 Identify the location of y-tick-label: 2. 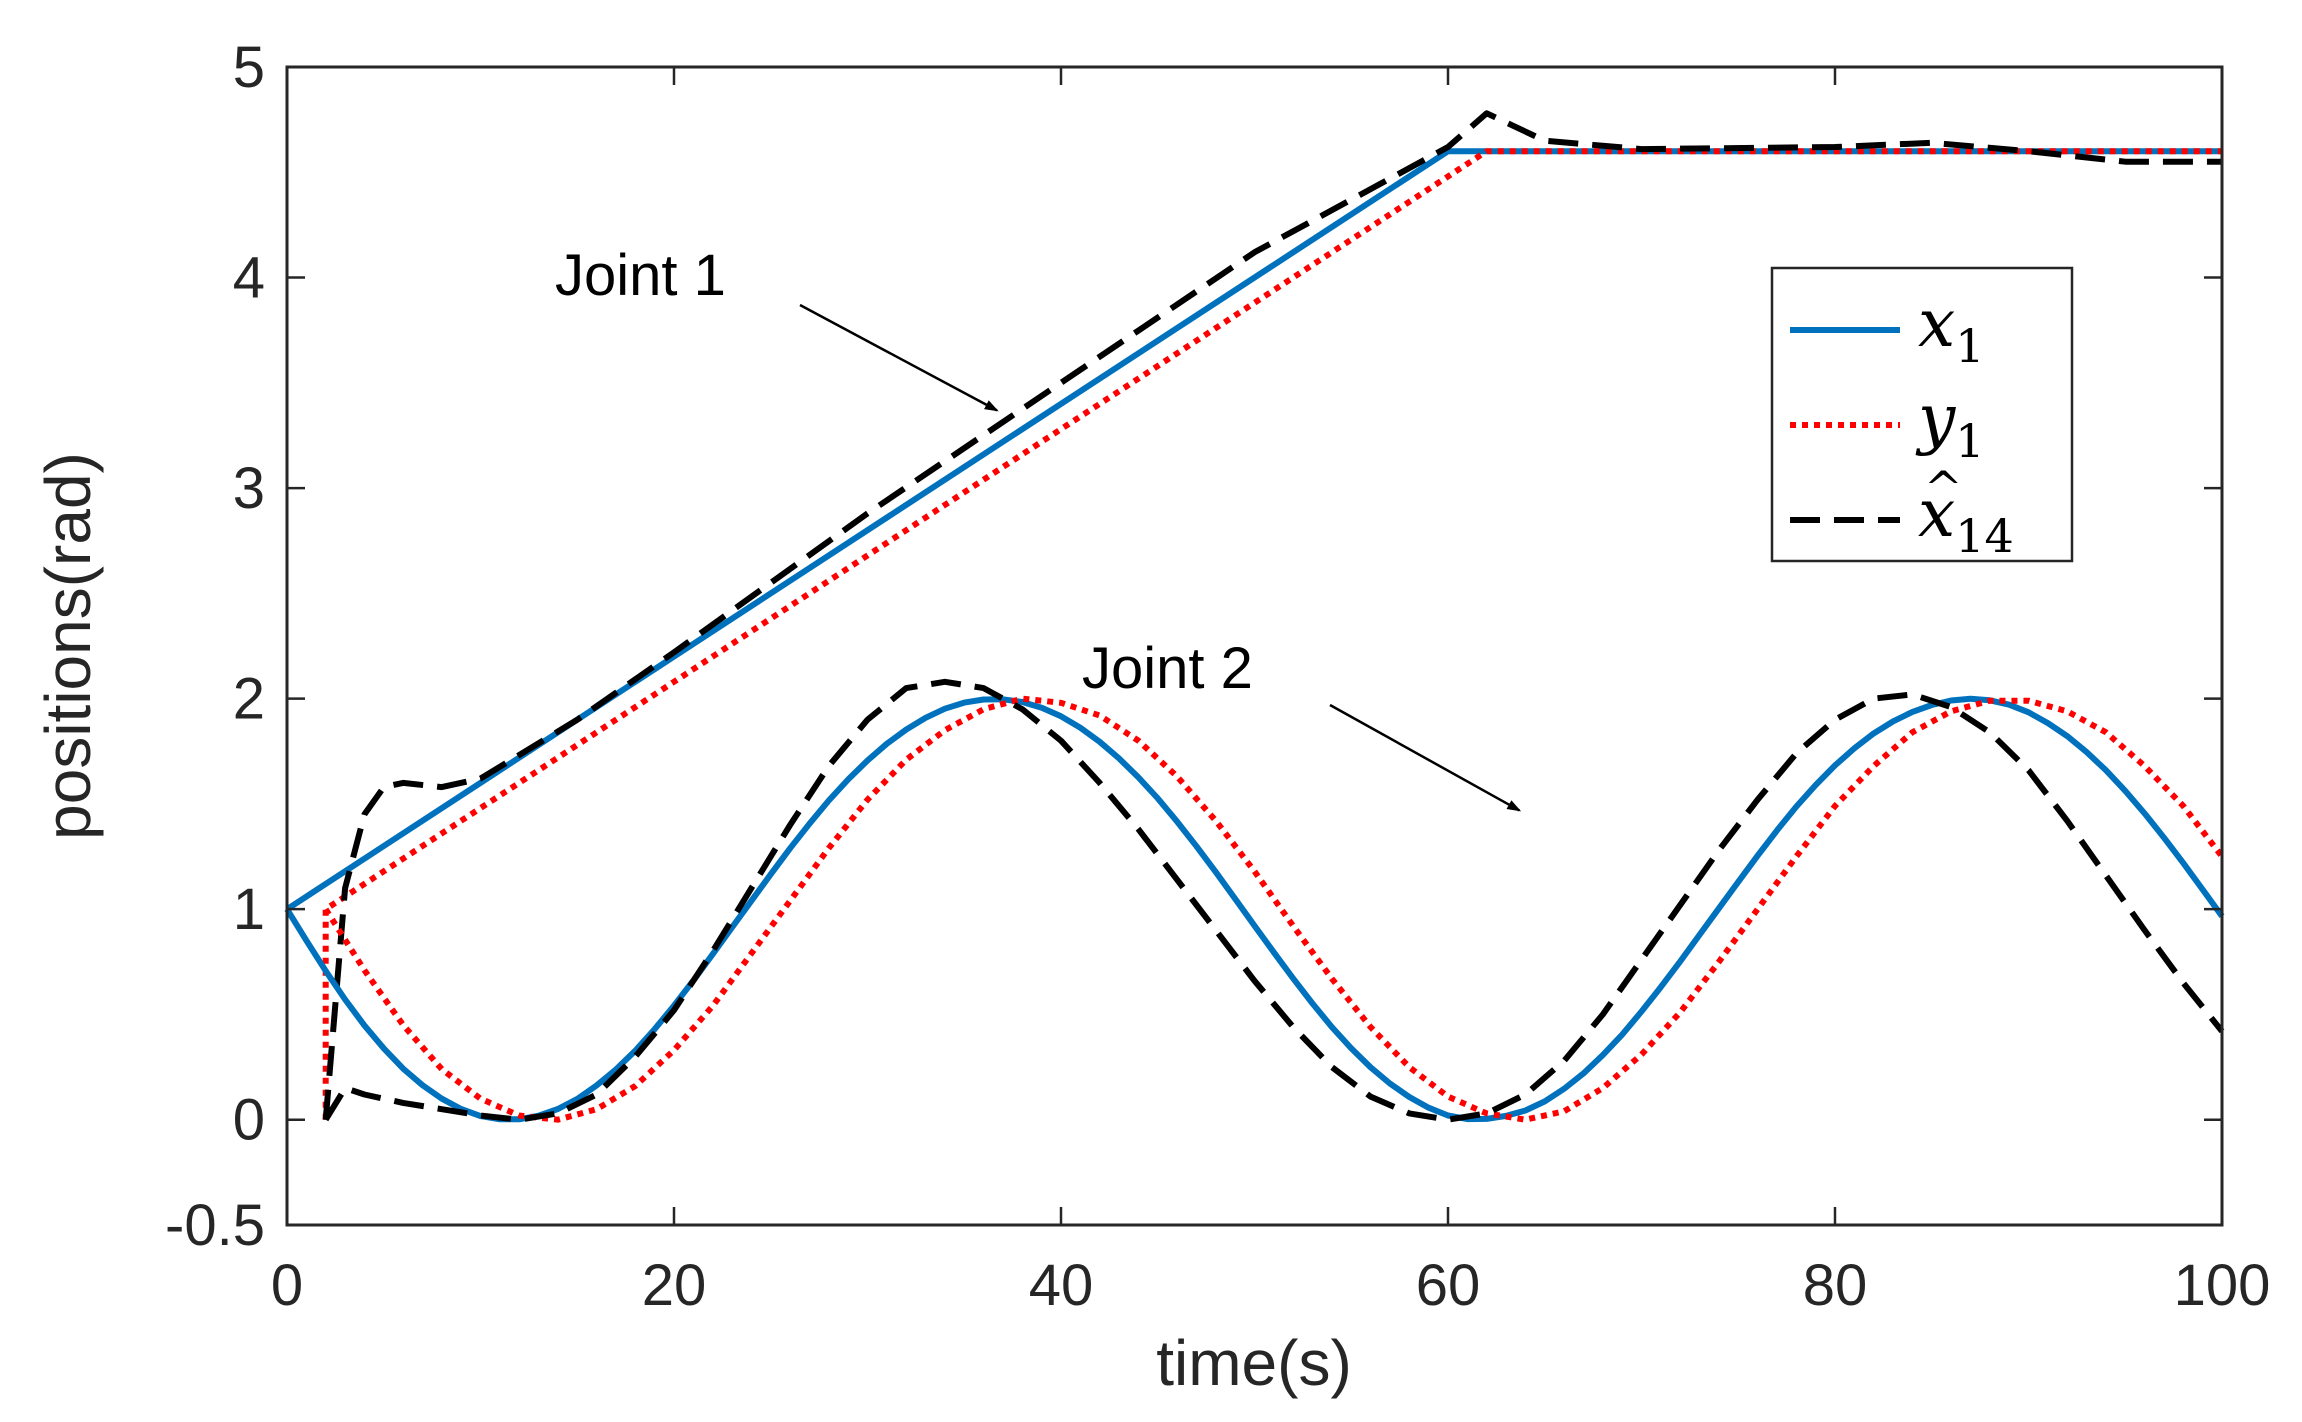
(249, 699).